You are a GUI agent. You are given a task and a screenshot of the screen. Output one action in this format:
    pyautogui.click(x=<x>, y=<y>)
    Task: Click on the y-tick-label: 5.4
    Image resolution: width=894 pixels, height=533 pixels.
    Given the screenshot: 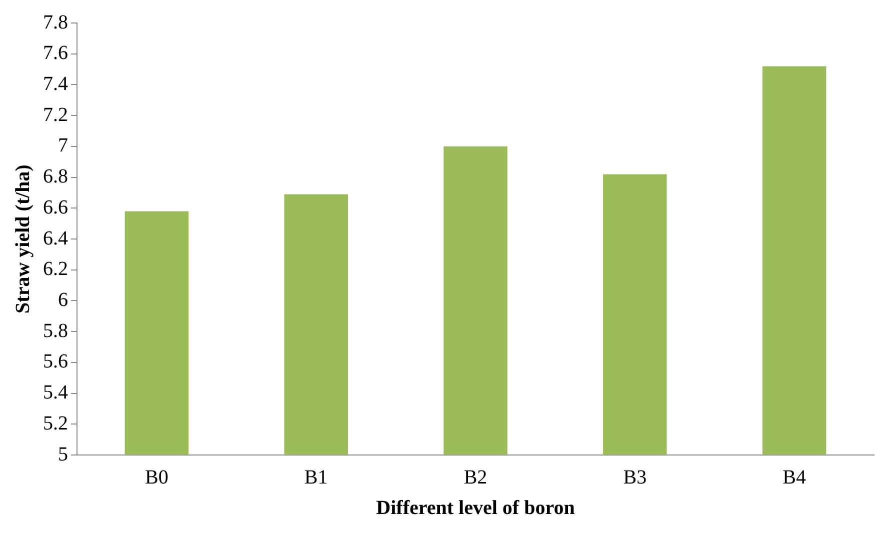 What is the action you would take?
    pyautogui.click(x=55, y=393)
    